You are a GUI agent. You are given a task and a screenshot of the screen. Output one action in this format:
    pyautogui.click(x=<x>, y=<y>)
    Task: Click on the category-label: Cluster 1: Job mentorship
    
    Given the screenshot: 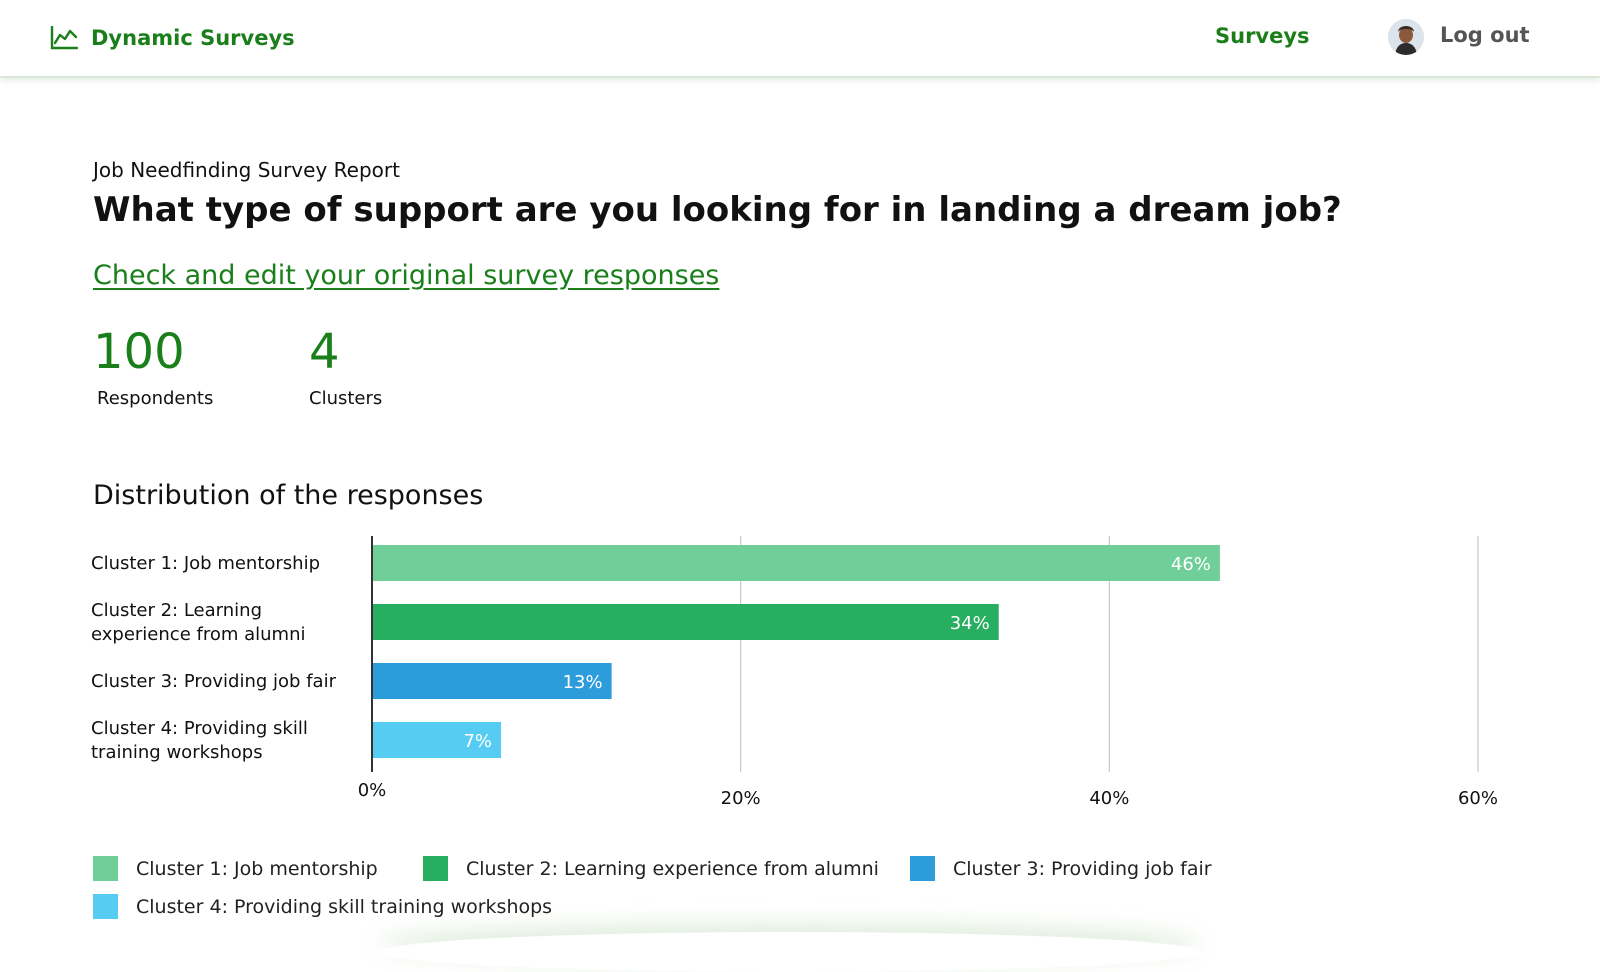 What is the action you would take?
    pyautogui.click(x=205, y=563)
    